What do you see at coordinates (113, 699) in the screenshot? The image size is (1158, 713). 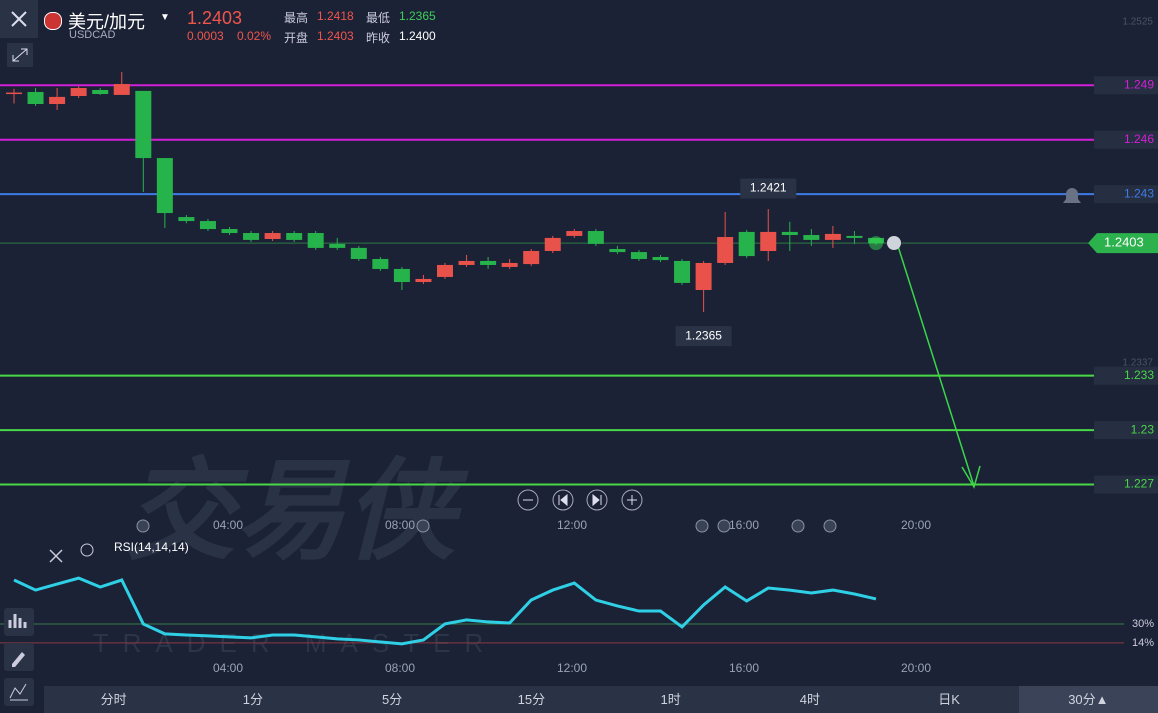 I see `tab: 分时` at bounding box center [113, 699].